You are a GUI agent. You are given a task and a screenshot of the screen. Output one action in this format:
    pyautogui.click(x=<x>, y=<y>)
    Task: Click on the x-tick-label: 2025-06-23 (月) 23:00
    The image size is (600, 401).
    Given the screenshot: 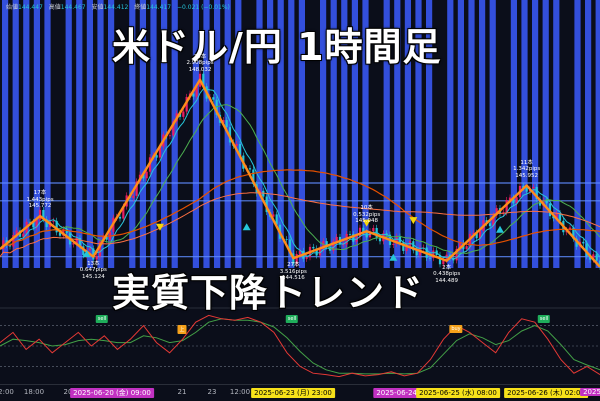 What is the action you would take?
    pyautogui.click(x=293, y=393)
    